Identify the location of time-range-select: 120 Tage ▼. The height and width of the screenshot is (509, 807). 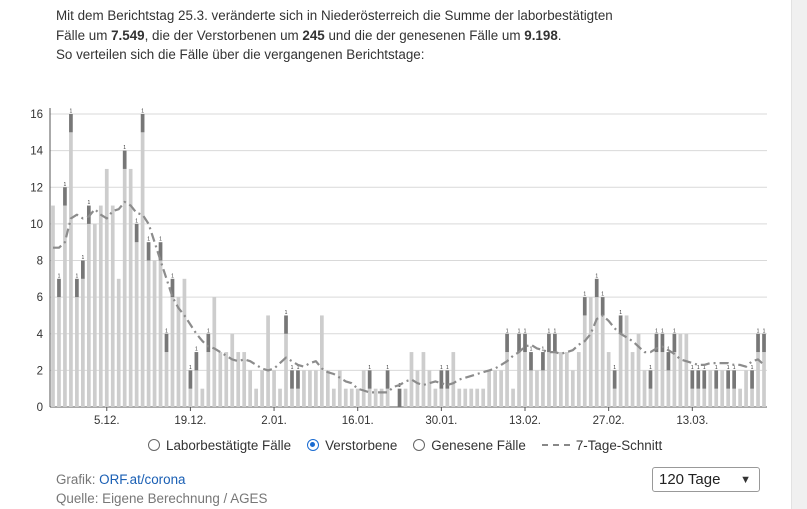
(706, 479).